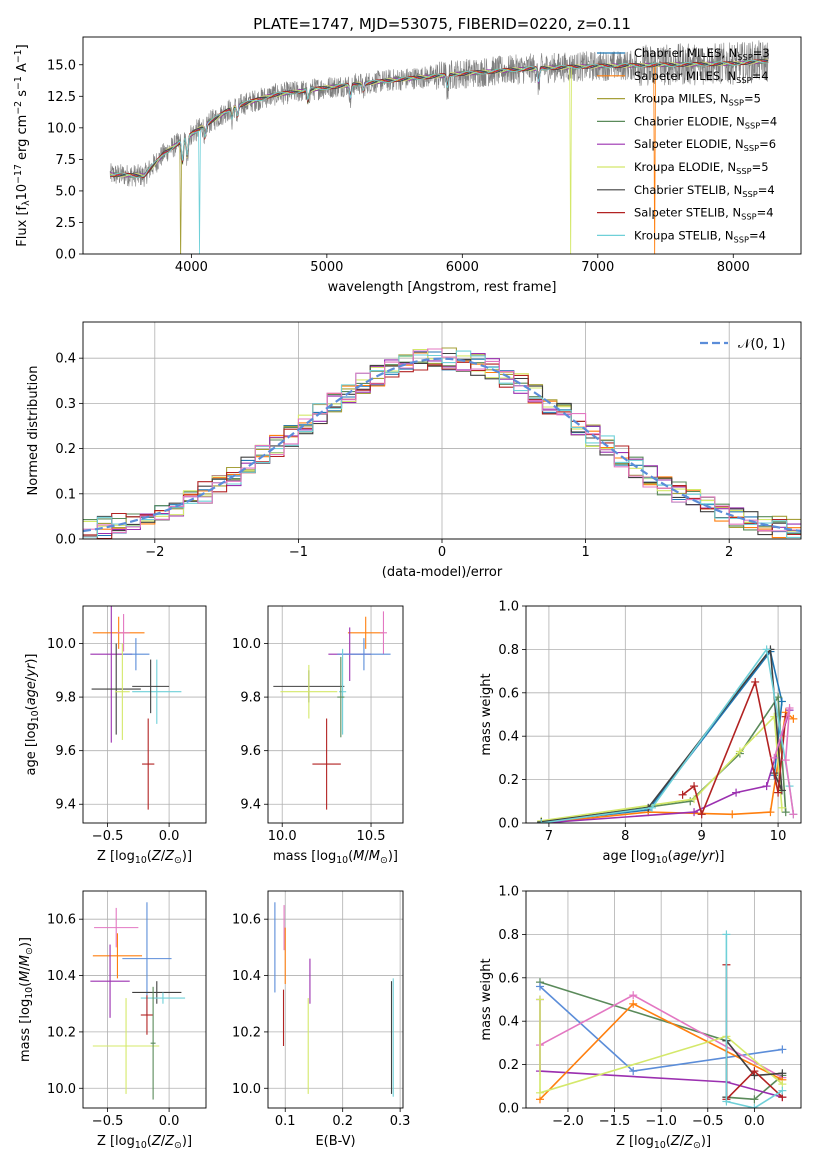  I want to click on mass_vs_Z-xlabel: Z [log10​(Z/Z⊙​)], so click(144, 1142).